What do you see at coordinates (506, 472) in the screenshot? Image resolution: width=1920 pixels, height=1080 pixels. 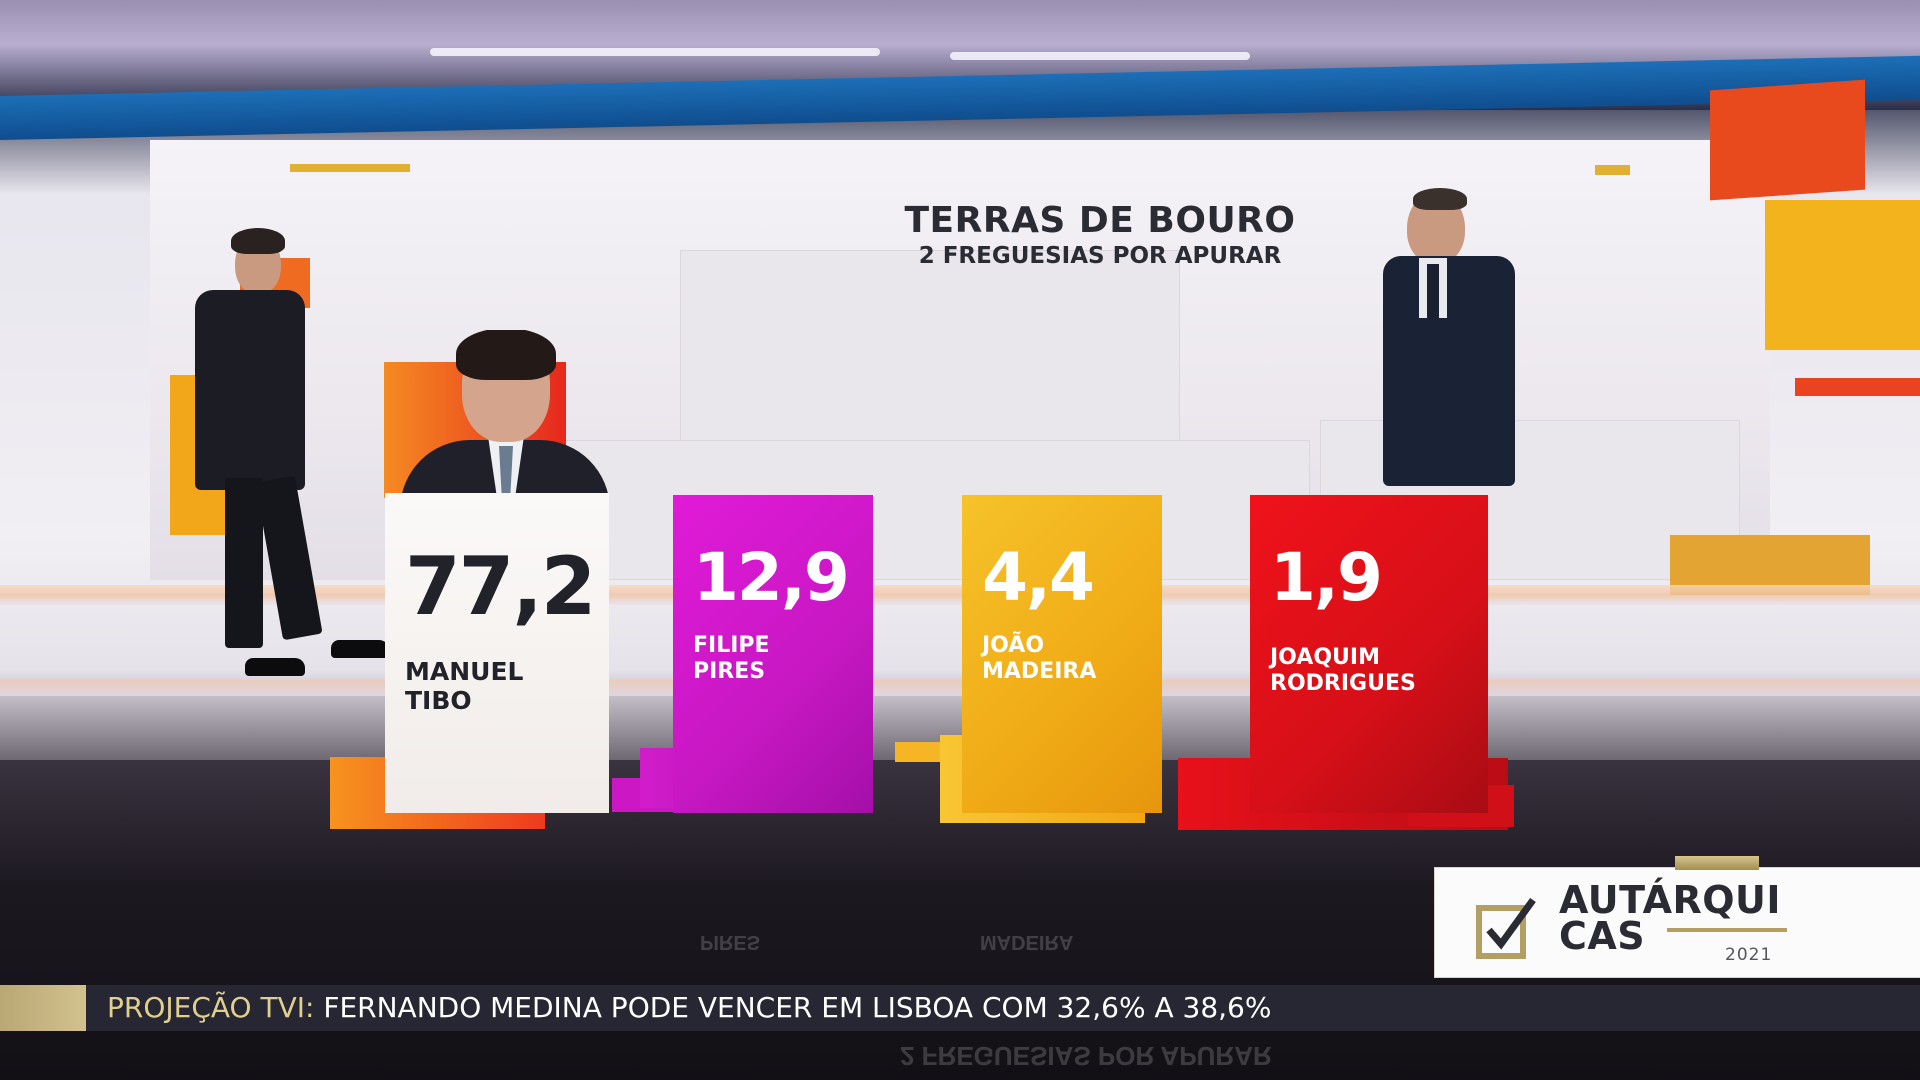 I see `photo-tie` at bounding box center [506, 472].